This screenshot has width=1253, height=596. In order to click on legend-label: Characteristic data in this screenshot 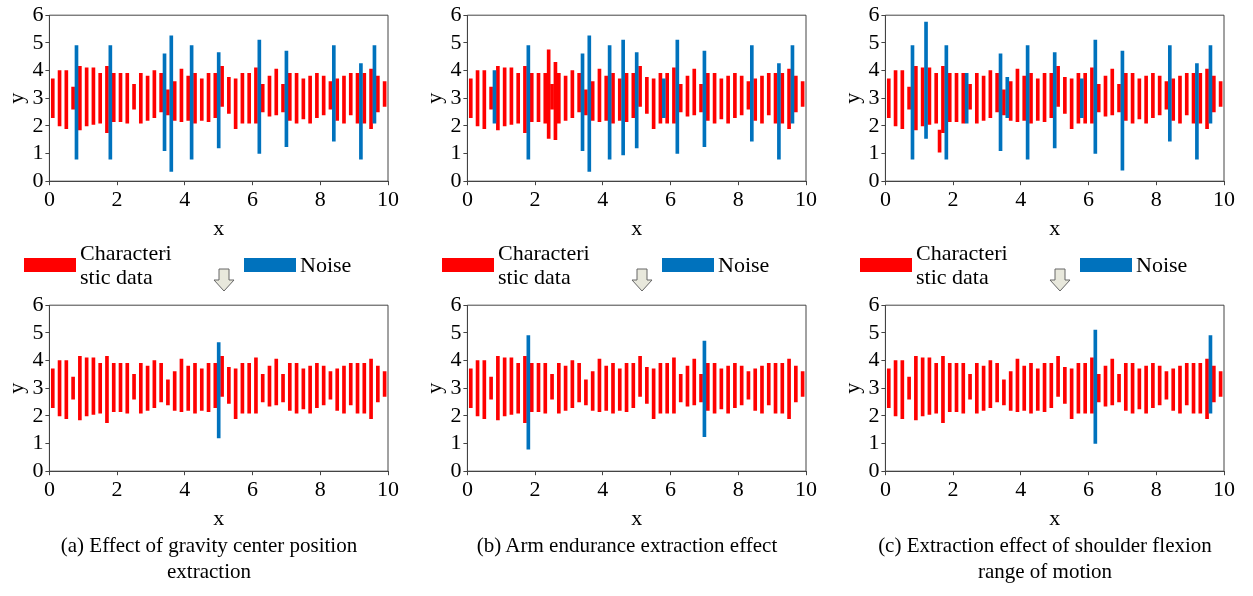, I will do `click(962, 264)`.